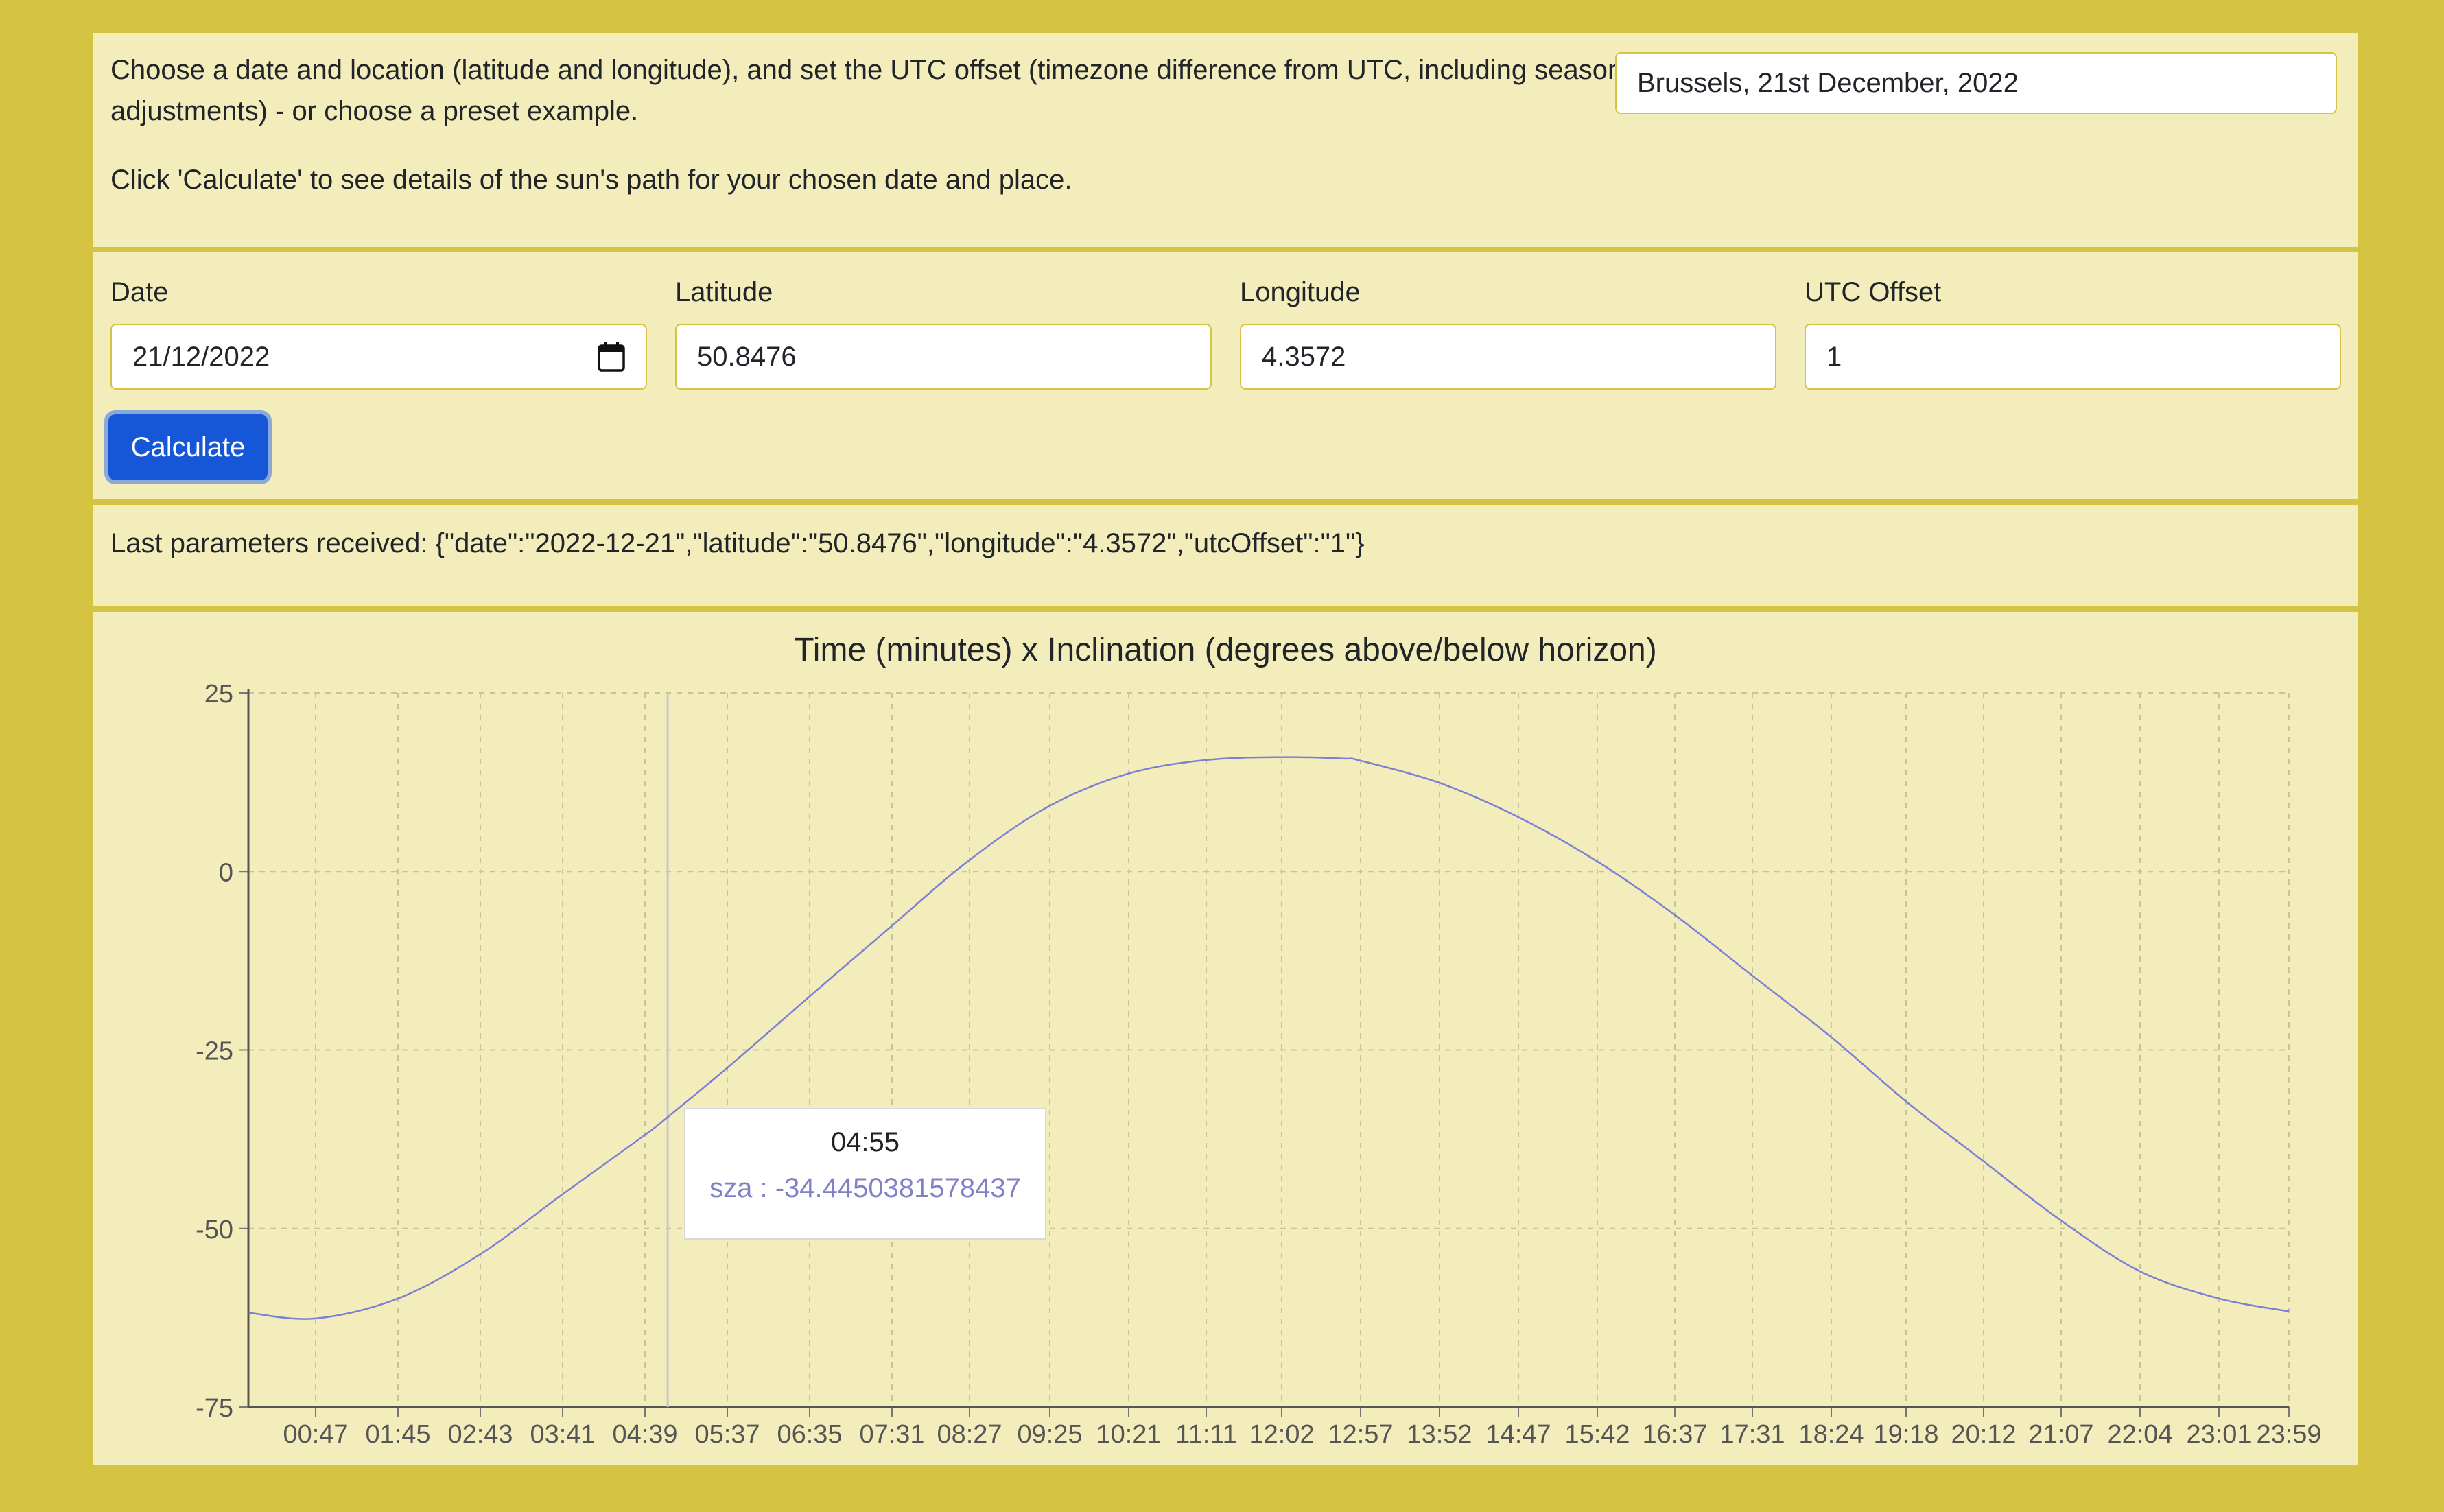 The image size is (2444, 1512). What do you see at coordinates (1508, 357) in the screenshot?
I see `longitude-input: 4.3572` at bounding box center [1508, 357].